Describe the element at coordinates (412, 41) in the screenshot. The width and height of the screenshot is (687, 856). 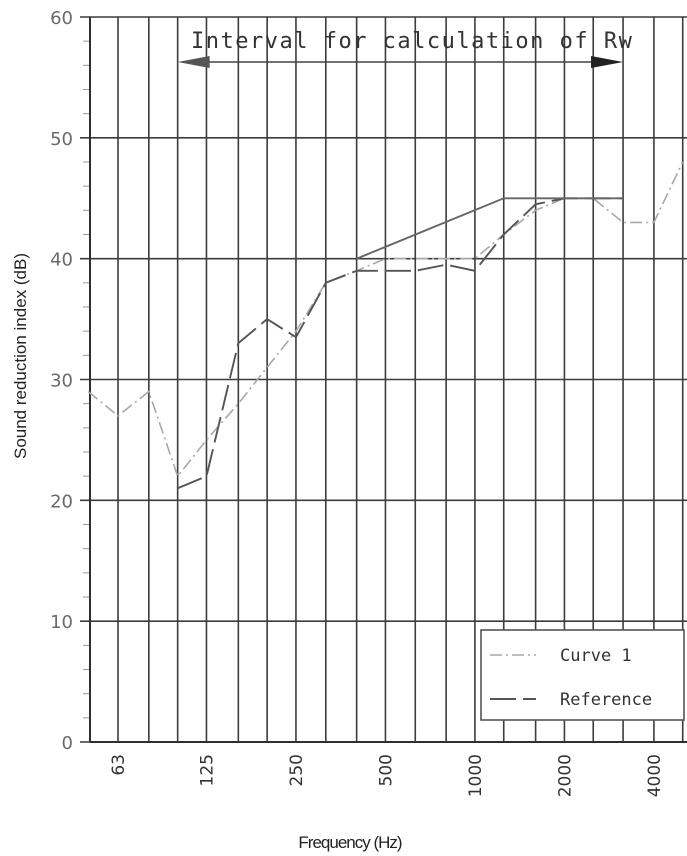
I see `annotation-label: Interval for calculation of Rw` at that location.